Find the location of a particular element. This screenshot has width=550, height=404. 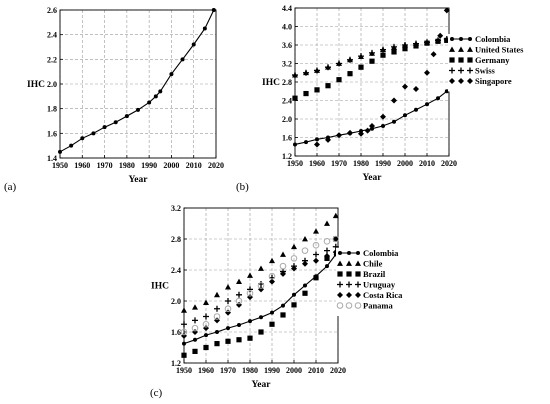

legend-marker-swiss is located at coordinates (461, 70).